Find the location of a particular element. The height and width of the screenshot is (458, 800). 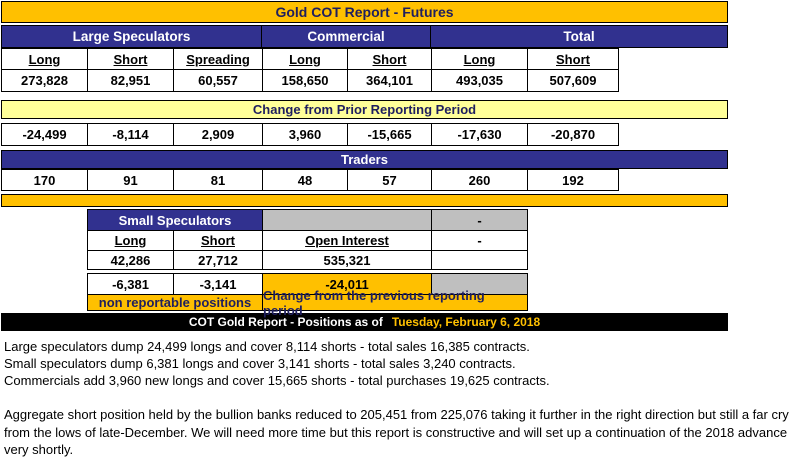

group-header-row: Large Speculators Commercial Total is located at coordinates (364, 36).